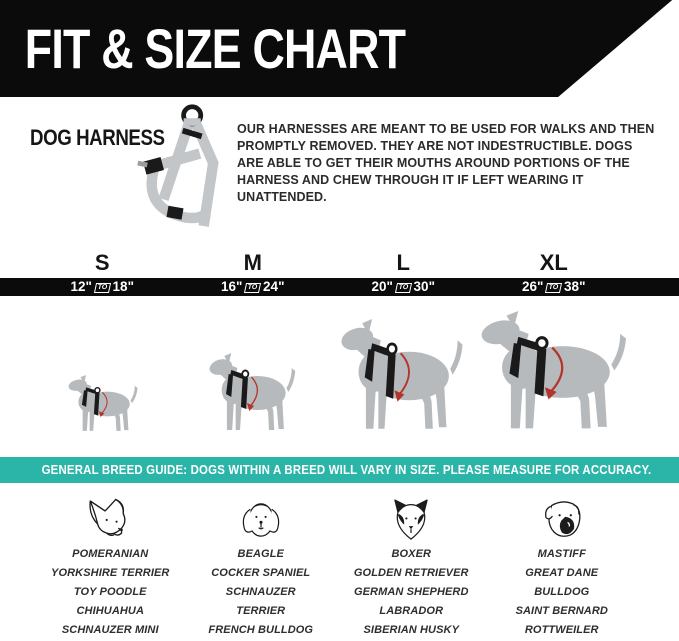  I want to click on breed-item: SIBERIAN HUSKY, so click(411, 630).